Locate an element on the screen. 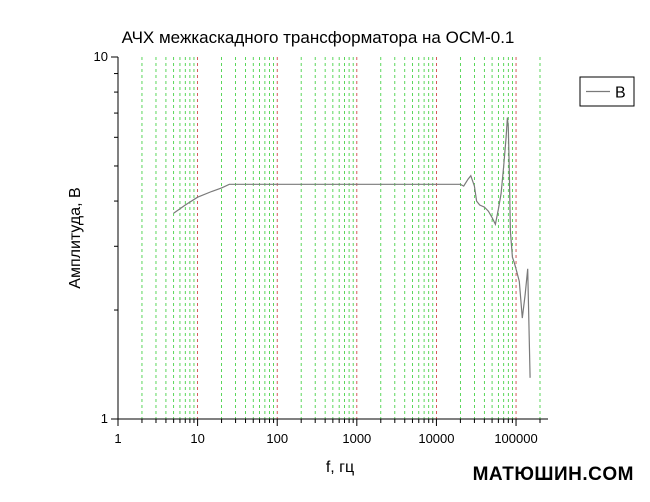 Image resolution: width=650 pixels, height=502 pixels. y-axis-label: Амплитуда, В is located at coordinates (75, 237).